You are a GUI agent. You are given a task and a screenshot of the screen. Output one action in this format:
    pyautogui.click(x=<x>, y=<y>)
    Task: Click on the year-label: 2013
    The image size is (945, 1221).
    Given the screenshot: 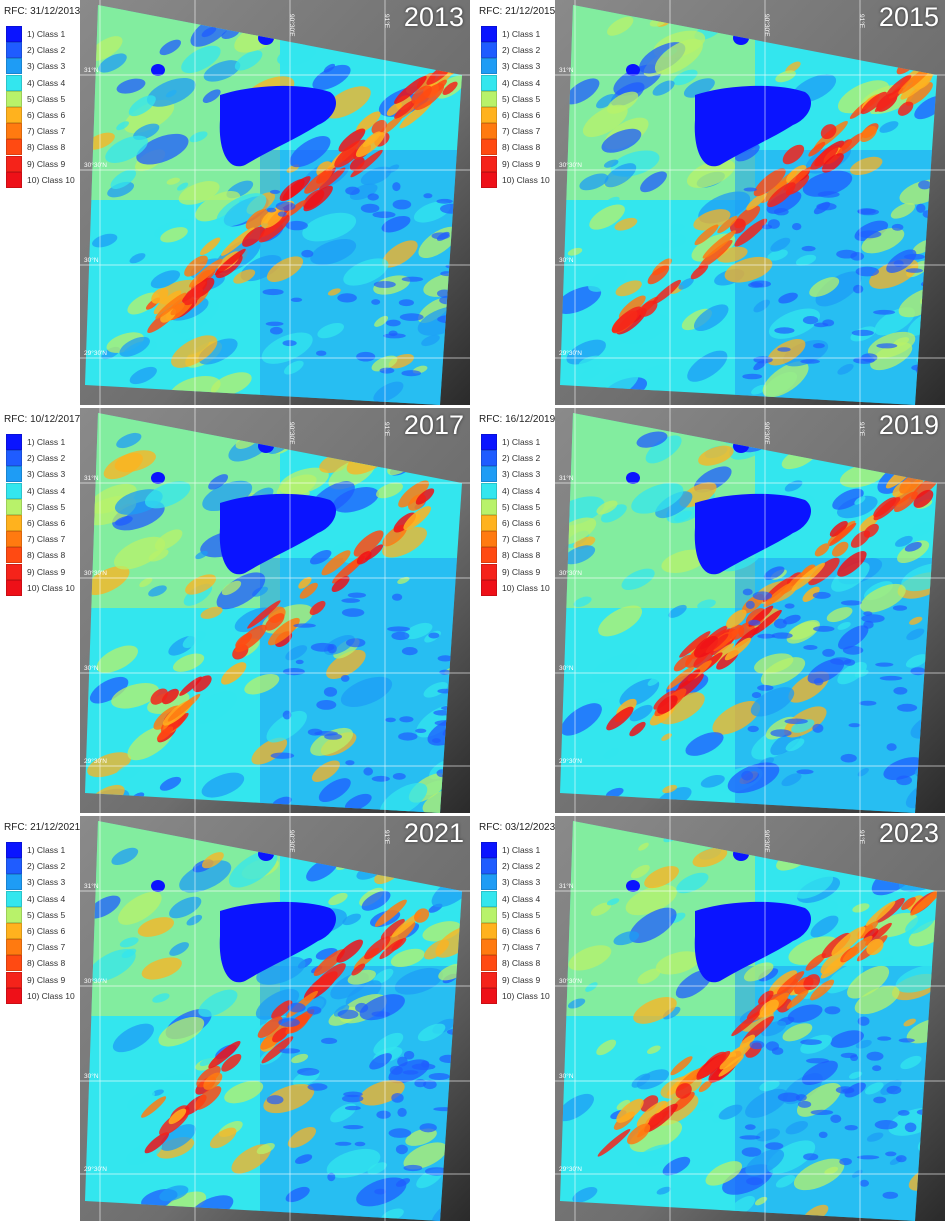 What is the action you would take?
    pyautogui.click(x=433, y=17)
    